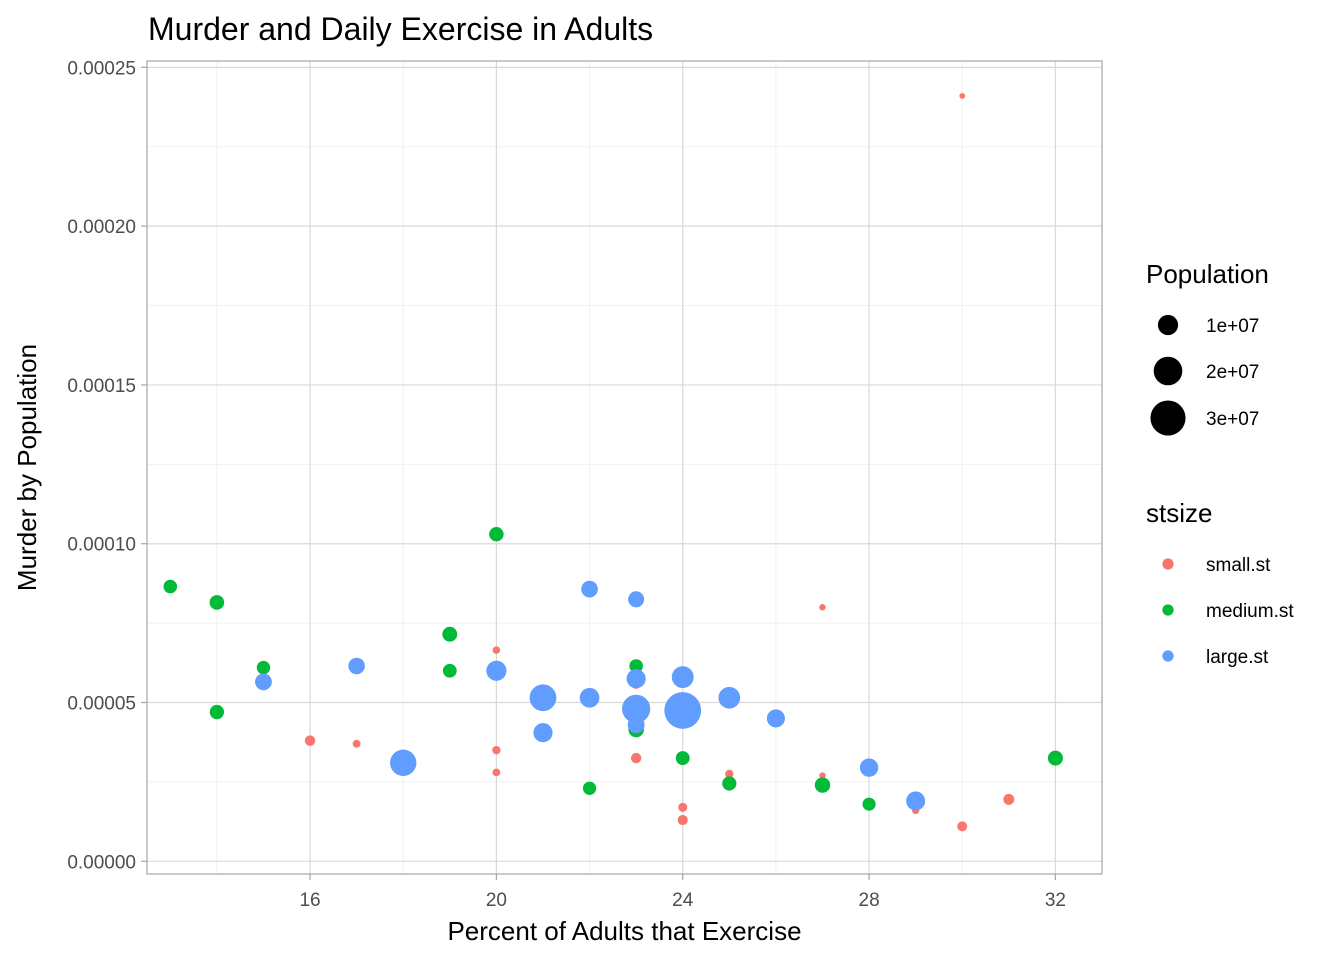  I want to click on x-axis-title: Percent of Adults that Exercise, so click(624, 931).